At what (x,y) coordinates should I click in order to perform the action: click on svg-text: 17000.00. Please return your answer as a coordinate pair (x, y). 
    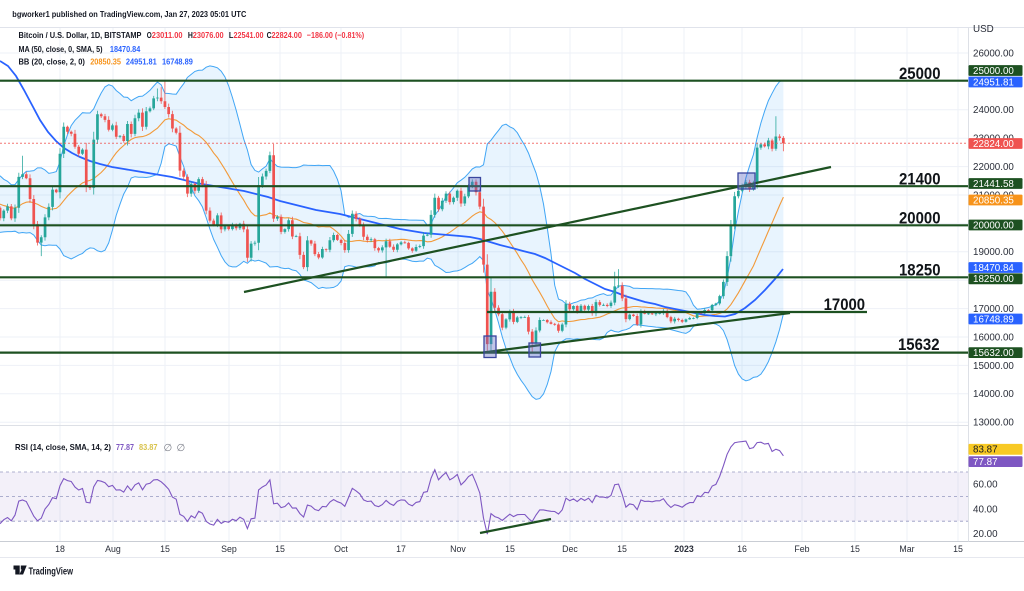
    Looking at the image, I should click on (993, 309).